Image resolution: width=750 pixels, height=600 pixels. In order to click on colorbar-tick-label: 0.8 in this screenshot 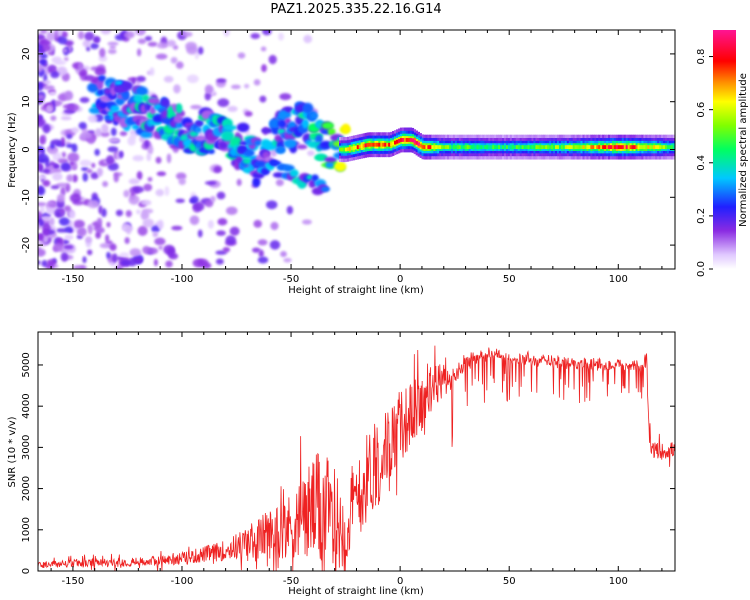, I will do `click(701, 57)`.